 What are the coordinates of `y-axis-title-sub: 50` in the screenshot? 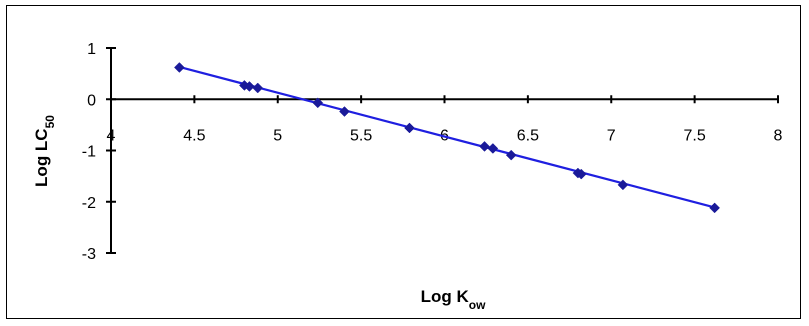 It's located at (50, 122).